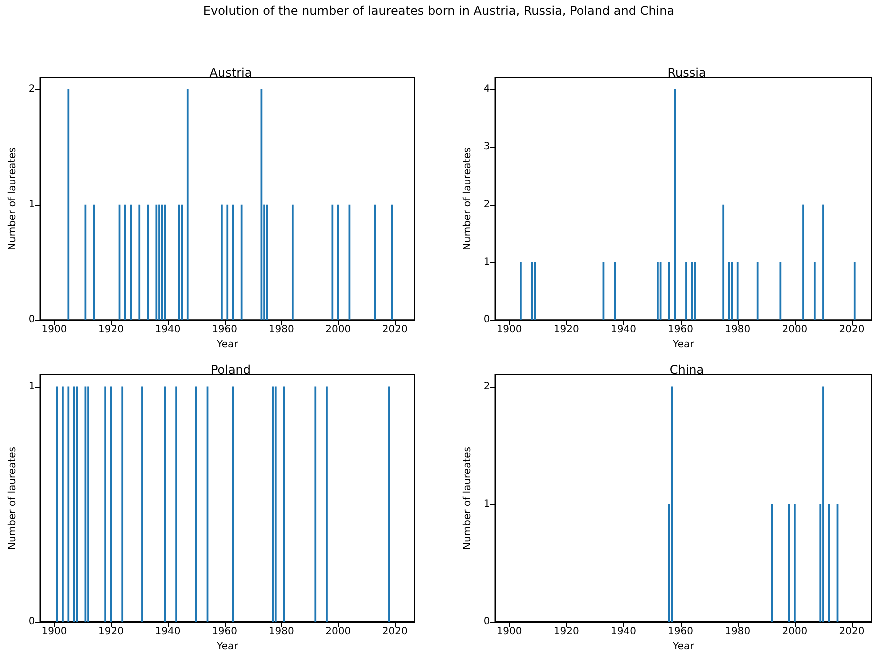 This screenshot has width=878, height=660. What do you see at coordinates (439, 11) in the screenshot?
I see `text: Evolution of the number of laureates born in Austria, Russia, Poland and China` at bounding box center [439, 11].